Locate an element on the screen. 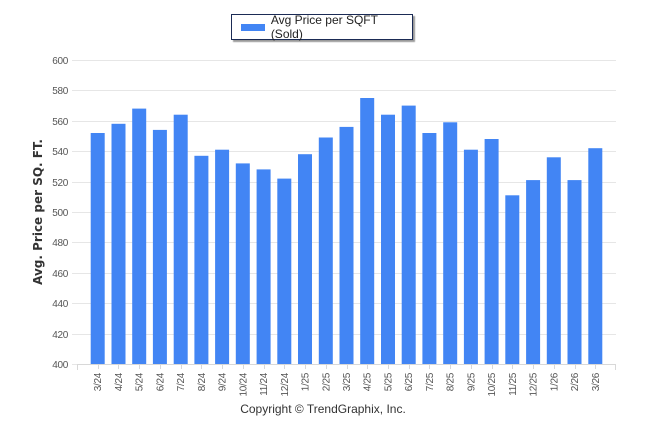 Image resolution: width=646 pixels, height=434 pixels. x-tick-label: 9/24 is located at coordinates (223, 381).